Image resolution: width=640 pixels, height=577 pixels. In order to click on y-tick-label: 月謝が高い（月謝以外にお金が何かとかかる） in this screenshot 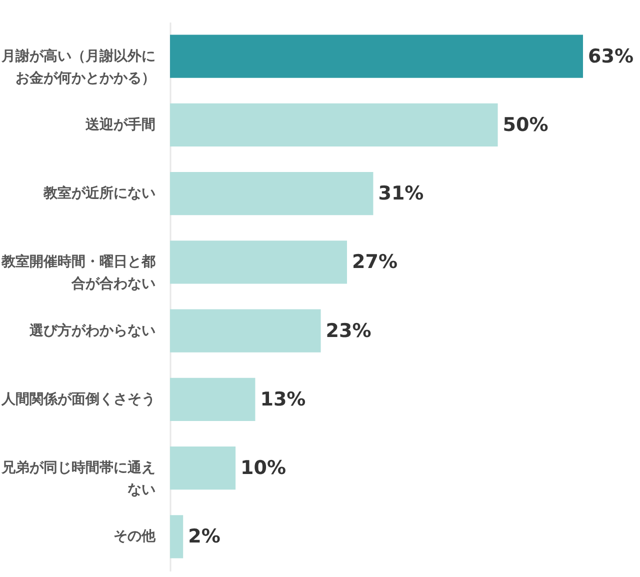, I will do `click(78, 66)`.